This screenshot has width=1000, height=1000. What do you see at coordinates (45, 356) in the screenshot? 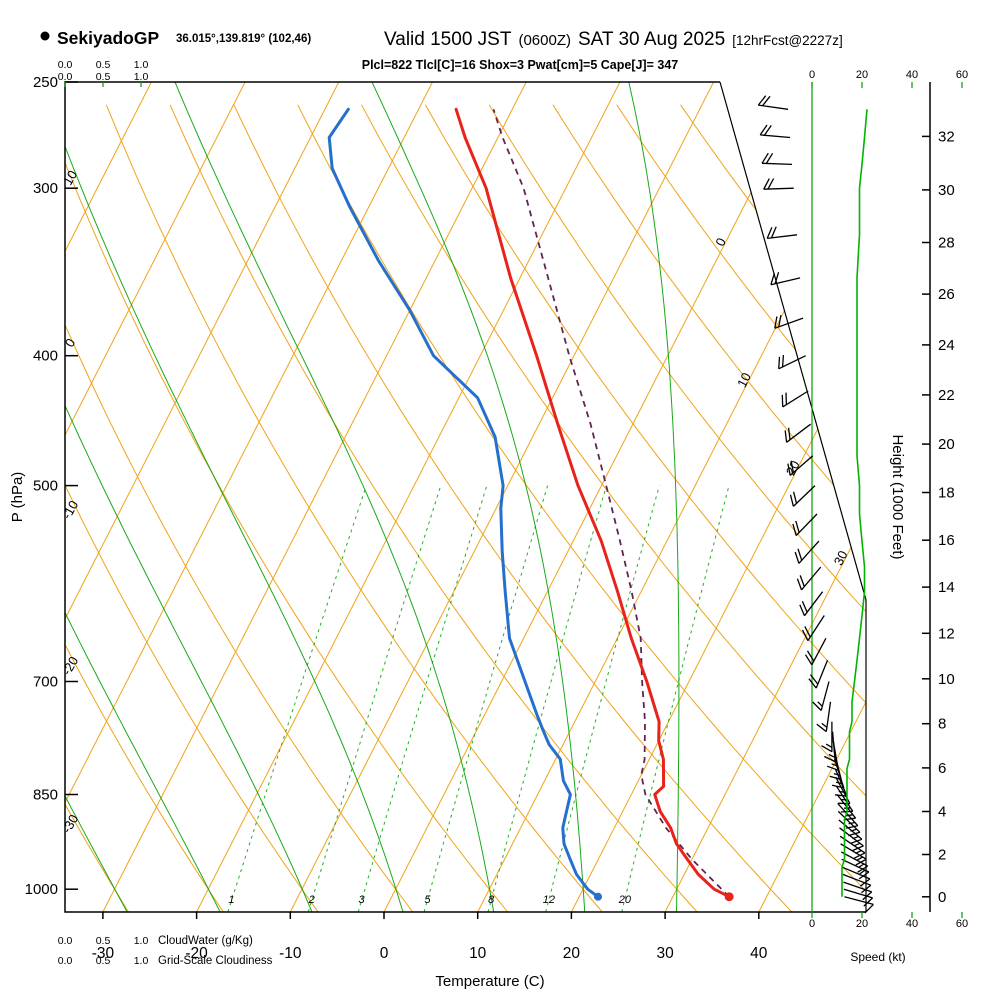
I see `pressure-tick-label: 400` at bounding box center [45, 356].